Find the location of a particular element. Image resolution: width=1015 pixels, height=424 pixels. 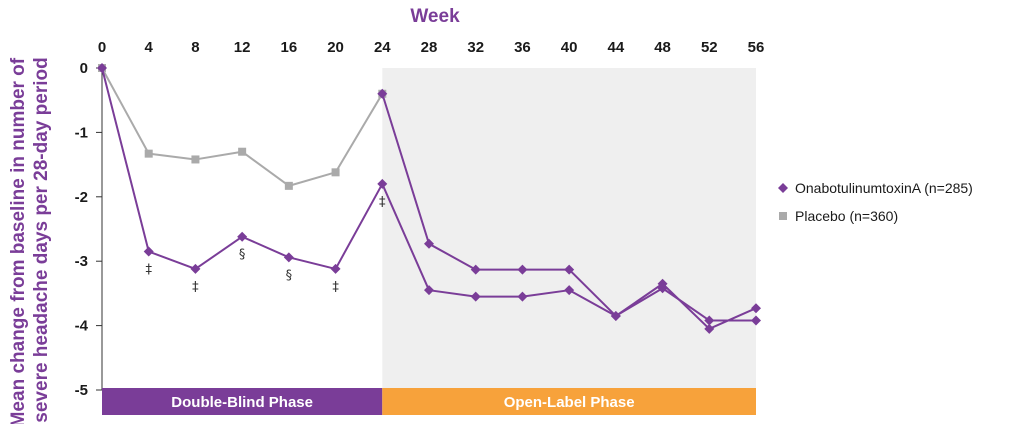

x-tick-label: 56 is located at coordinates (756, 47).